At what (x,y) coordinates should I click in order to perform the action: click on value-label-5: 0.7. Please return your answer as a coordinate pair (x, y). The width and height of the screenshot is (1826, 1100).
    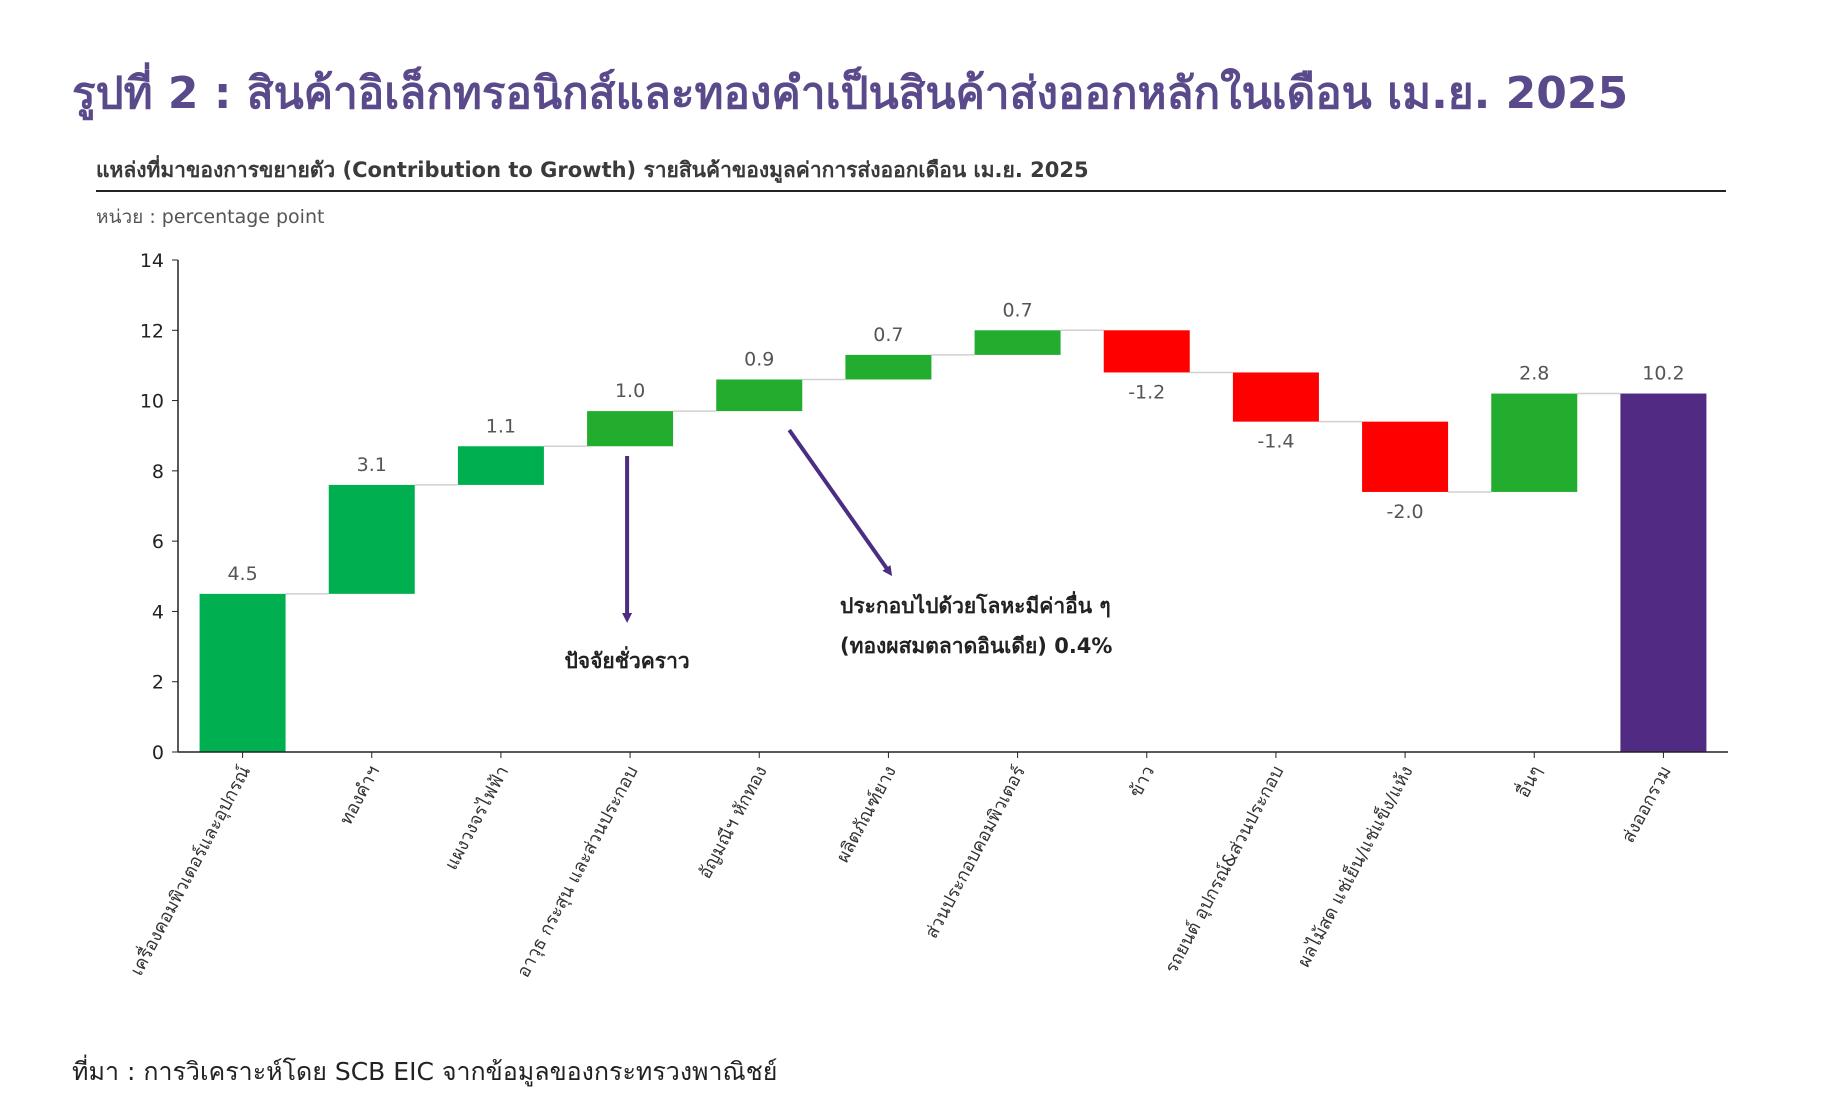
    Looking at the image, I should click on (888, 335).